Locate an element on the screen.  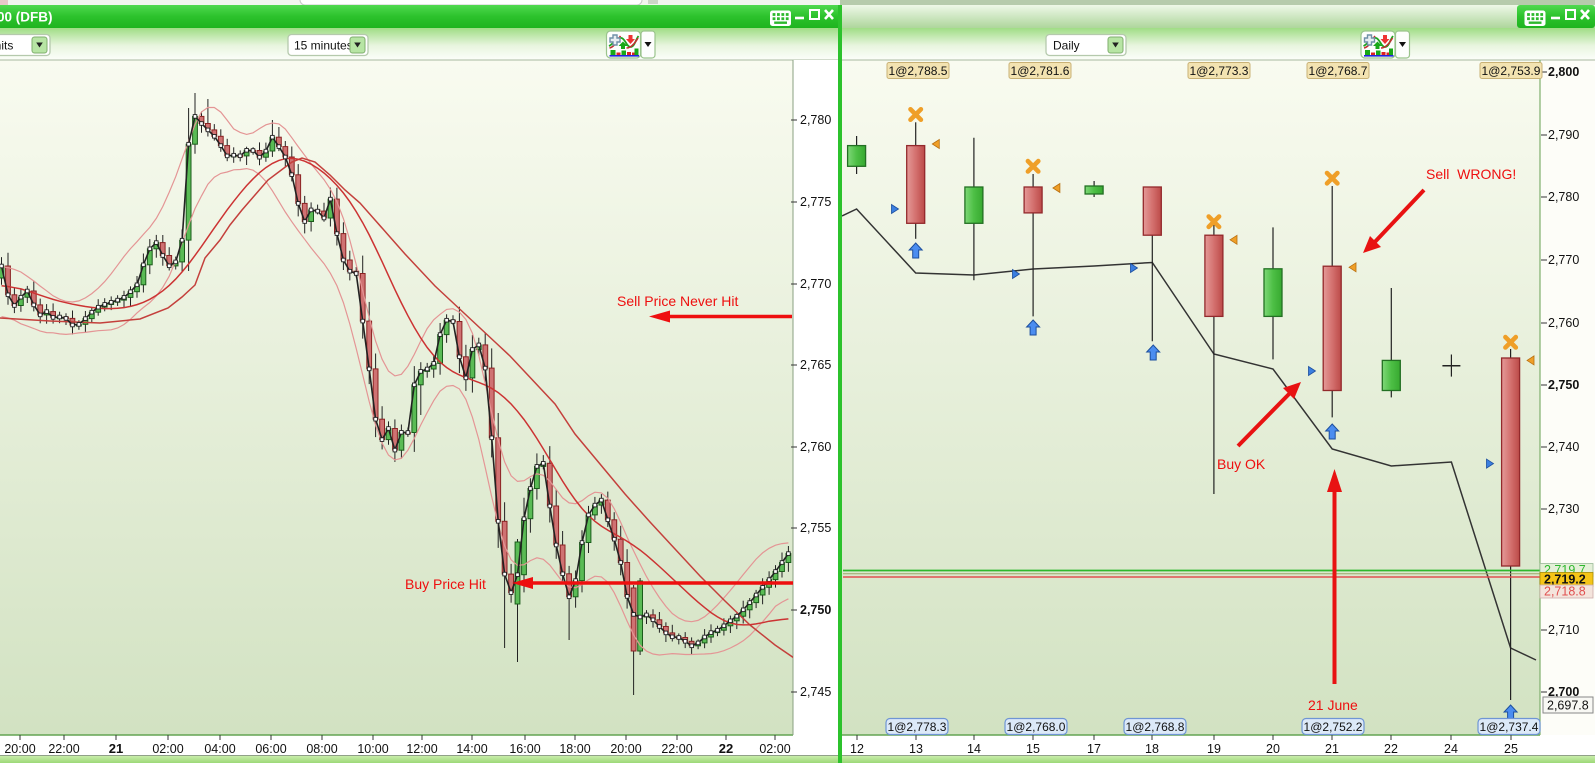
svg-text: 2,700 is located at coordinates (1563, 692).